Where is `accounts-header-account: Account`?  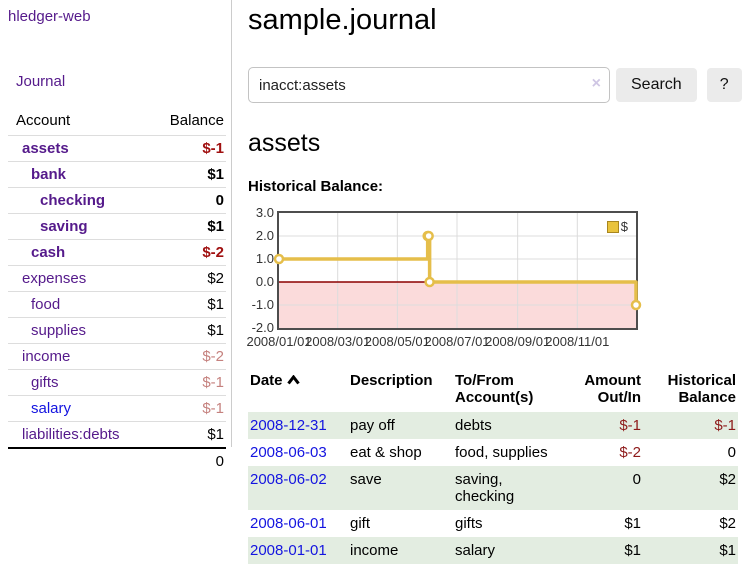
accounts-header-account: Account is located at coordinates (43, 120).